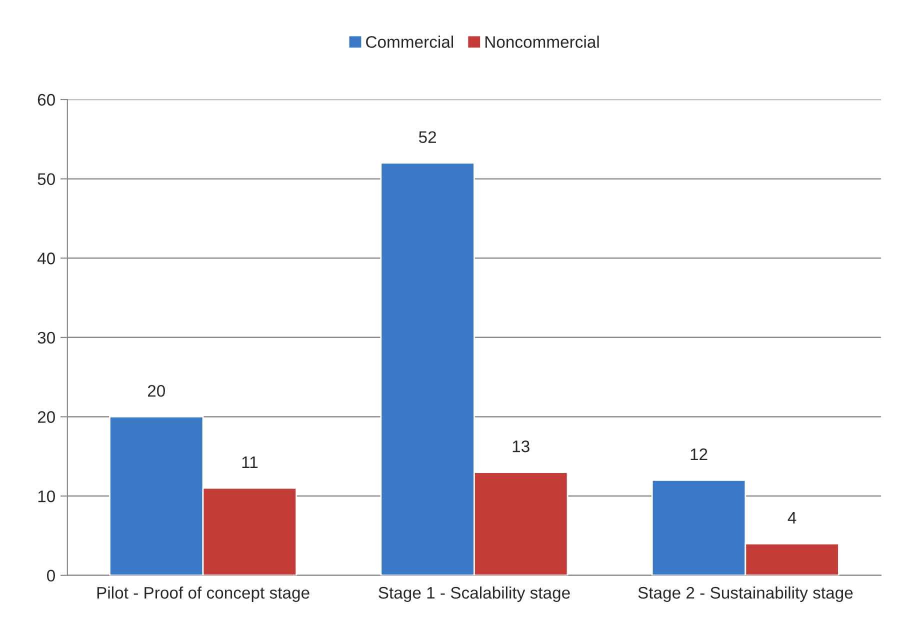  What do you see at coordinates (46, 258) in the screenshot?
I see `y-tick-label: 40` at bounding box center [46, 258].